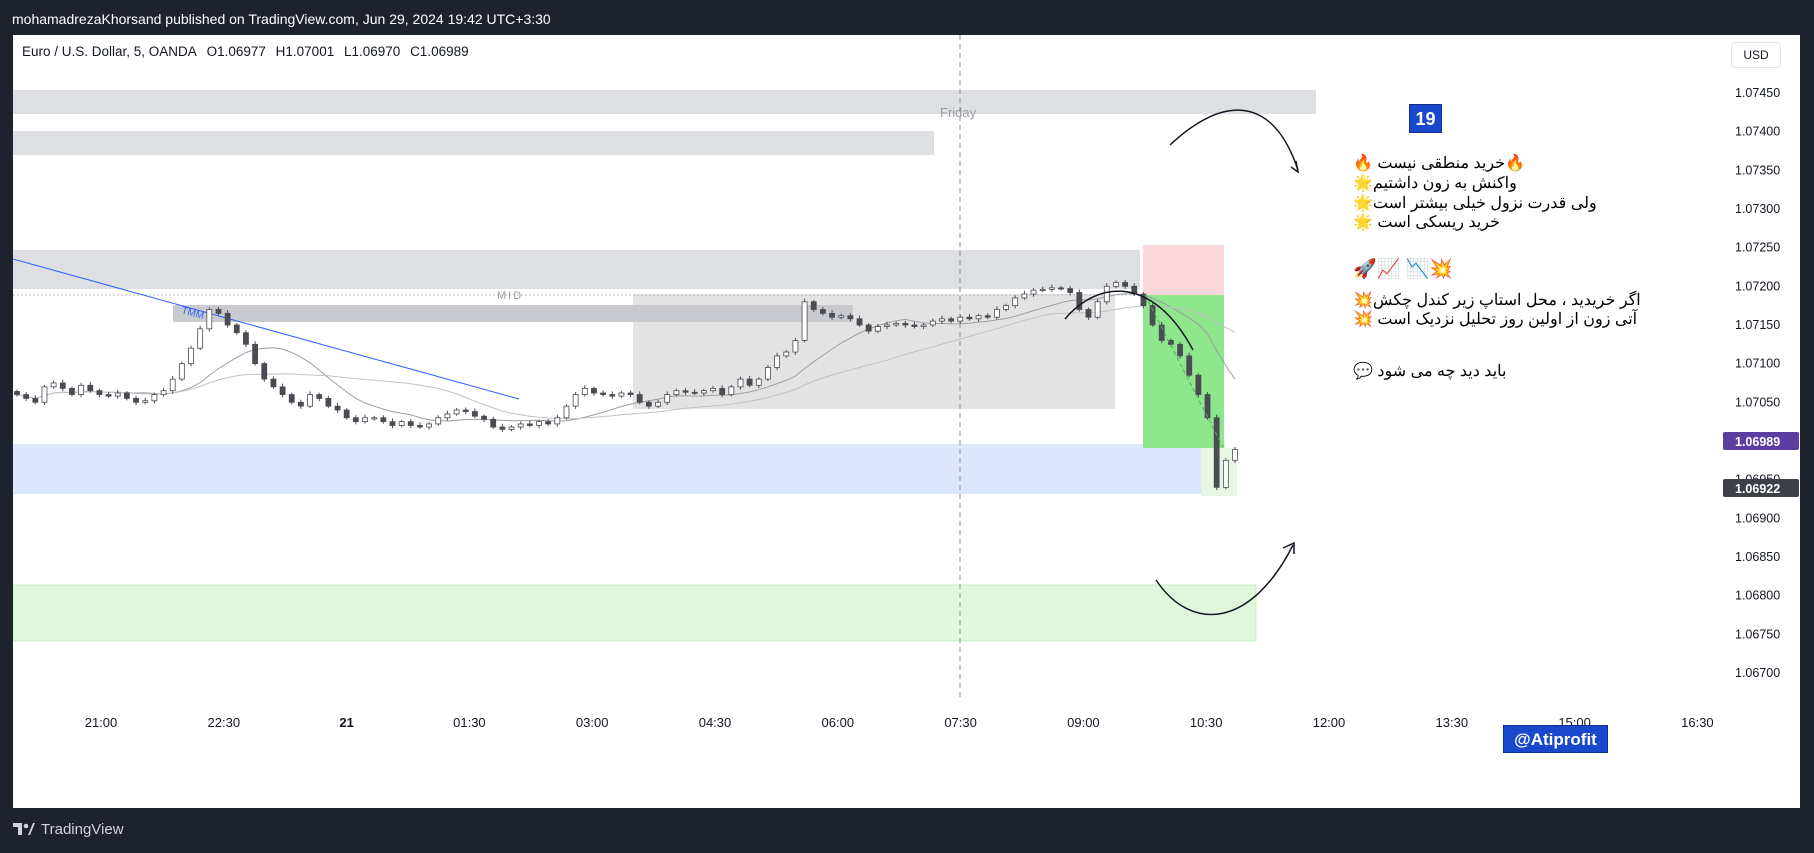 Image resolution: width=1814 pixels, height=853 pixels. I want to click on supply-zone-second, so click(473, 143).